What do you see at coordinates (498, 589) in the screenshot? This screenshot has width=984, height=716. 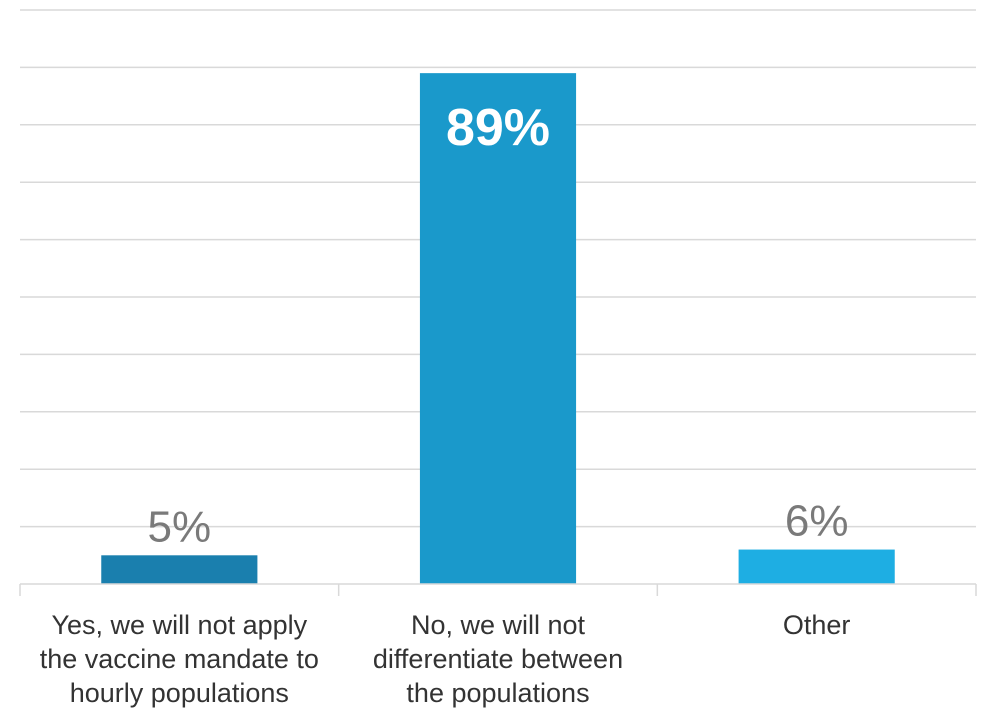 I see `x-axis` at bounding box center [498, 589].